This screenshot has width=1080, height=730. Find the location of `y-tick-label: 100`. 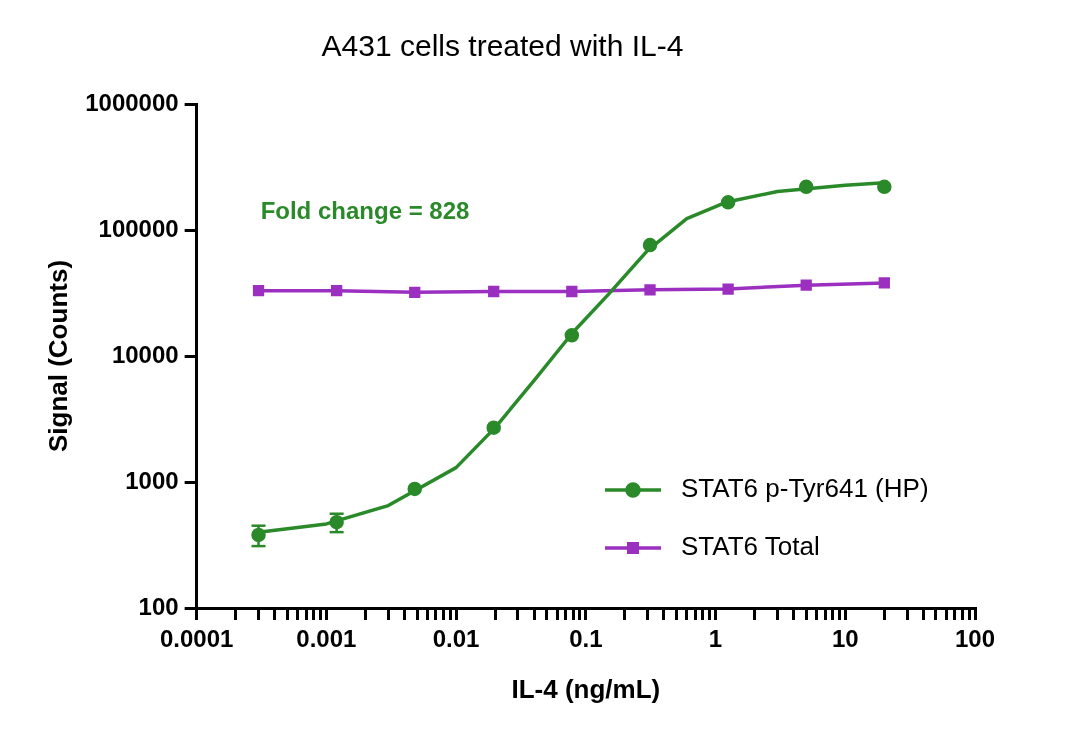

y-tick-label: 100 is located at coordinates (158, 606).